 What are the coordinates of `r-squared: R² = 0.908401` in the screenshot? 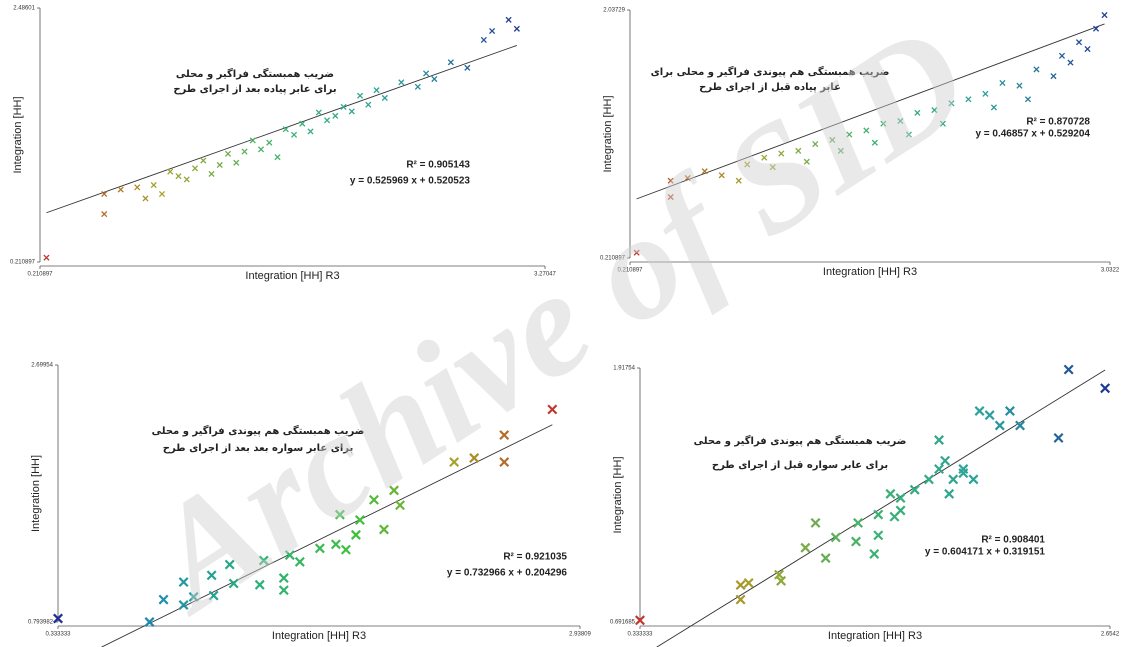 It's located at (1013, 540).